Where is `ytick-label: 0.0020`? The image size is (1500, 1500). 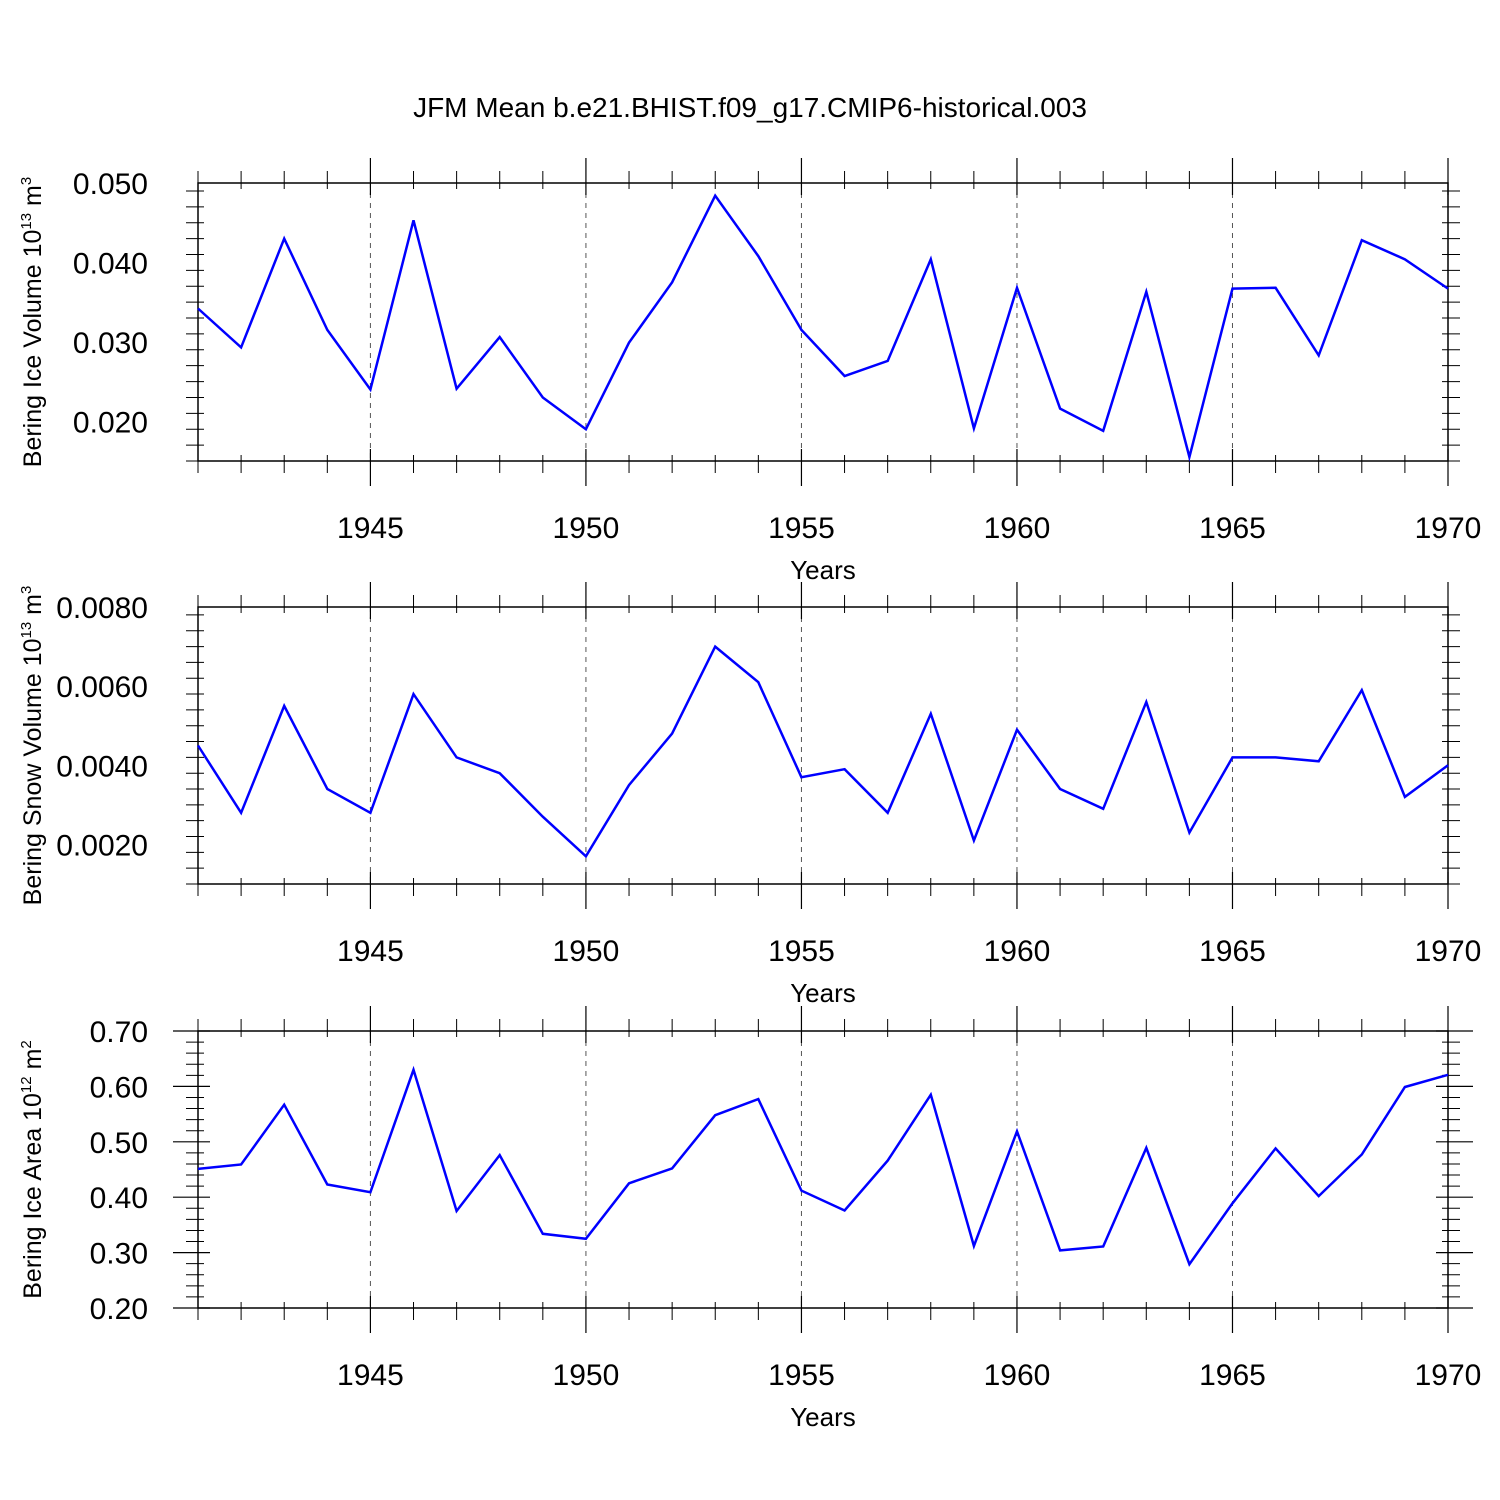 ytick-label: 0.0020 is located at coordinates (102, 845).